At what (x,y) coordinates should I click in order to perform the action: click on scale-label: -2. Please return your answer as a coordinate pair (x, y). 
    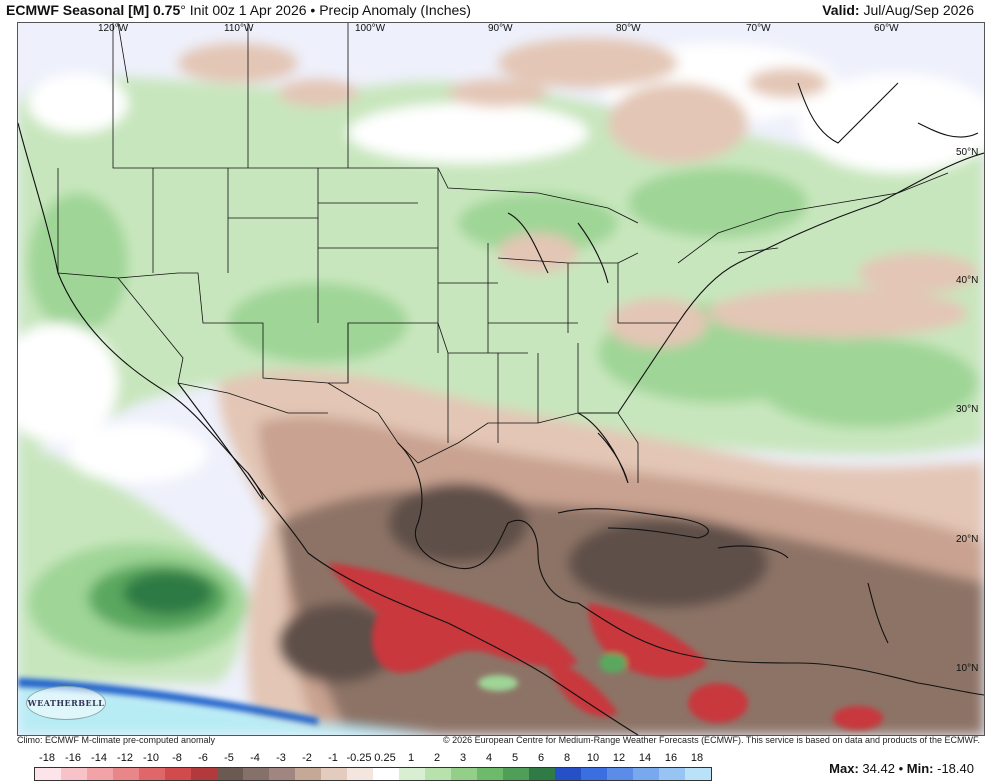
    Looking at the image, I should click on (307, 758).